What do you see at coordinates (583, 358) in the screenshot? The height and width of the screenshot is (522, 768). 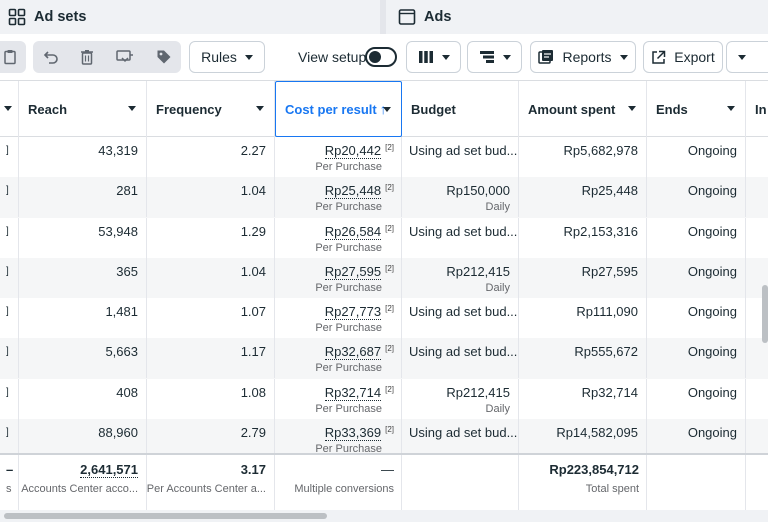 I see `cell-amount-spent: Rp555,672` at bounding box center [583, 358].